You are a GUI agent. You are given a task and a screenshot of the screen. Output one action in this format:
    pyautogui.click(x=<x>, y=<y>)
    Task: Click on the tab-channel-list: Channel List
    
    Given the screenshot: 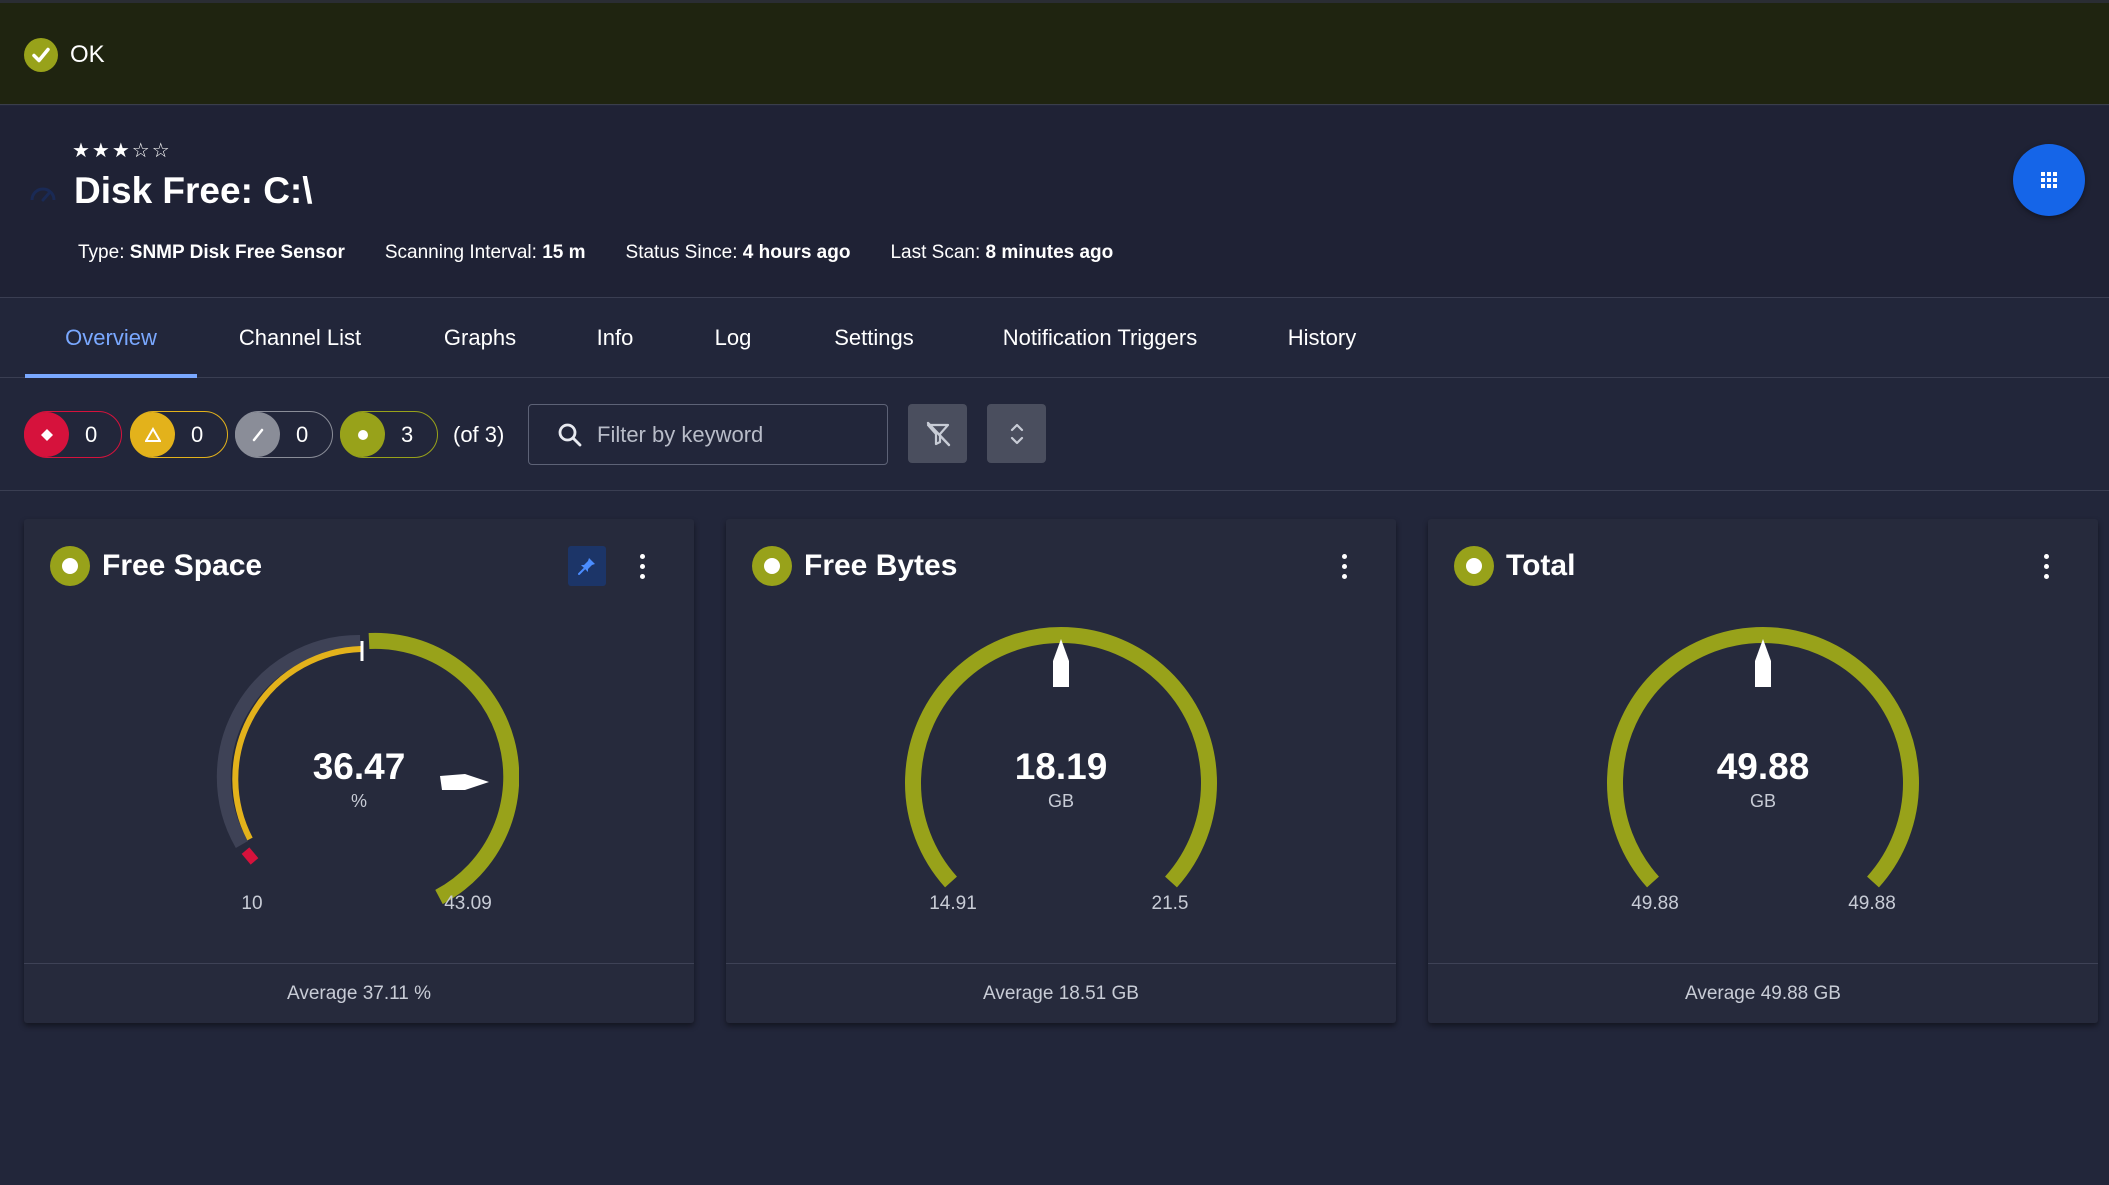 What is the action you would take?
    pyautogui.click(x=300, y=337)
    